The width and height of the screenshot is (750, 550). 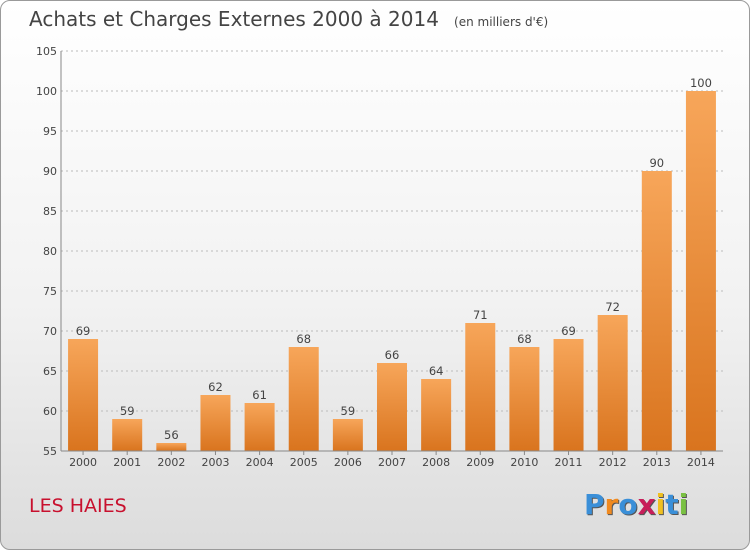 I want to click on x-tick-label: 2014, so click(x=701, y=462).